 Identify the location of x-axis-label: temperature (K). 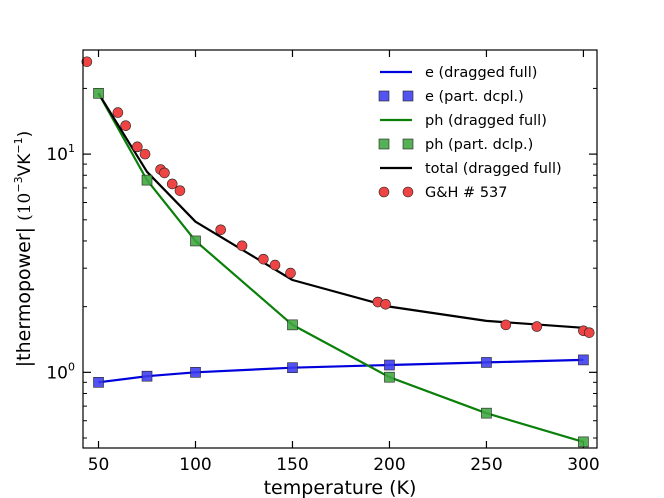
(340, 487).